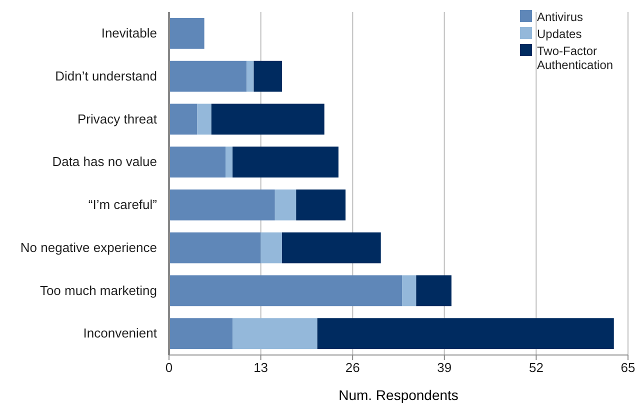 The image size is (635, 407). Describe the element at coordinates (559, 34) in the screenshot. I see `legend-label: Updates` at that location.